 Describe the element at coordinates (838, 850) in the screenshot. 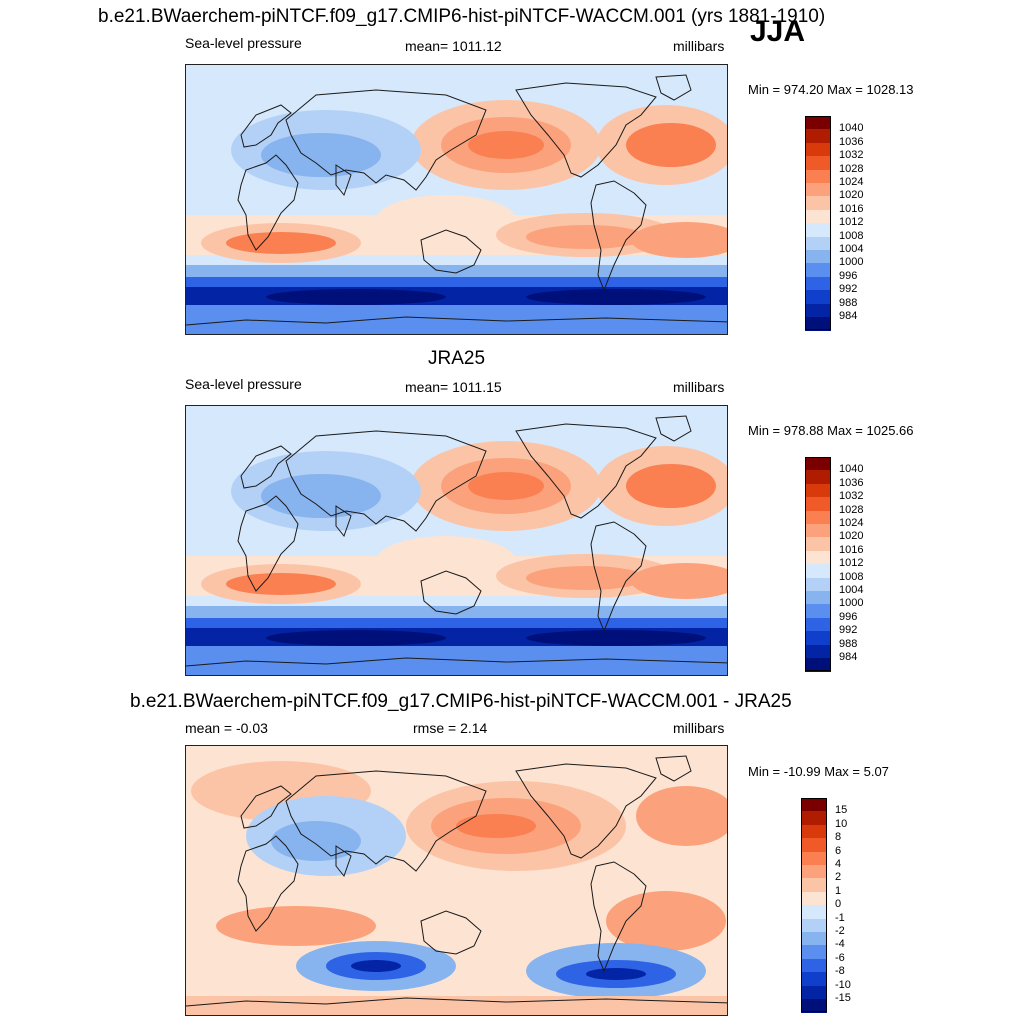

I see `colorbar-tick-label: 6` at that location.